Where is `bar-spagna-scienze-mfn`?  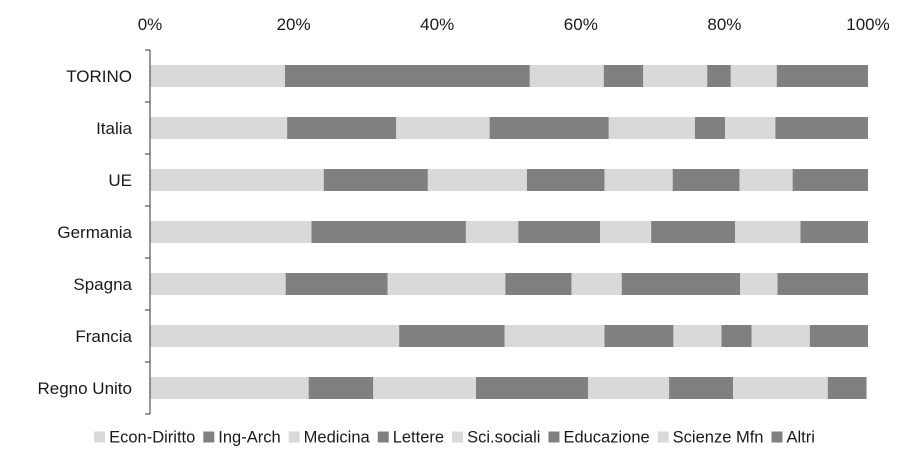
bar-spagna-scienze-mfn is located at coordinates (759, 284).